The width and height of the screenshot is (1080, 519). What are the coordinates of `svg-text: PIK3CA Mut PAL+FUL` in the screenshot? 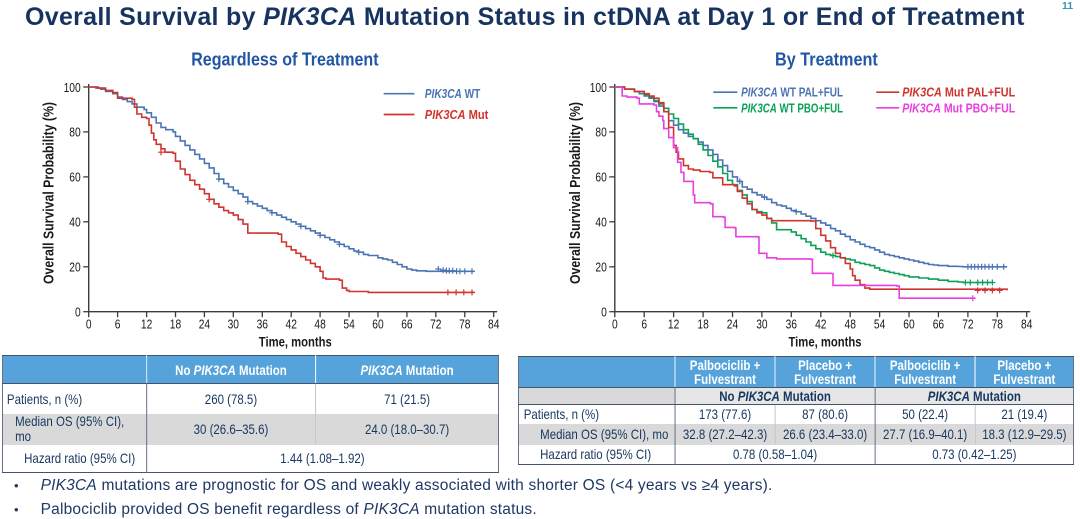 It's located at (958, 93).